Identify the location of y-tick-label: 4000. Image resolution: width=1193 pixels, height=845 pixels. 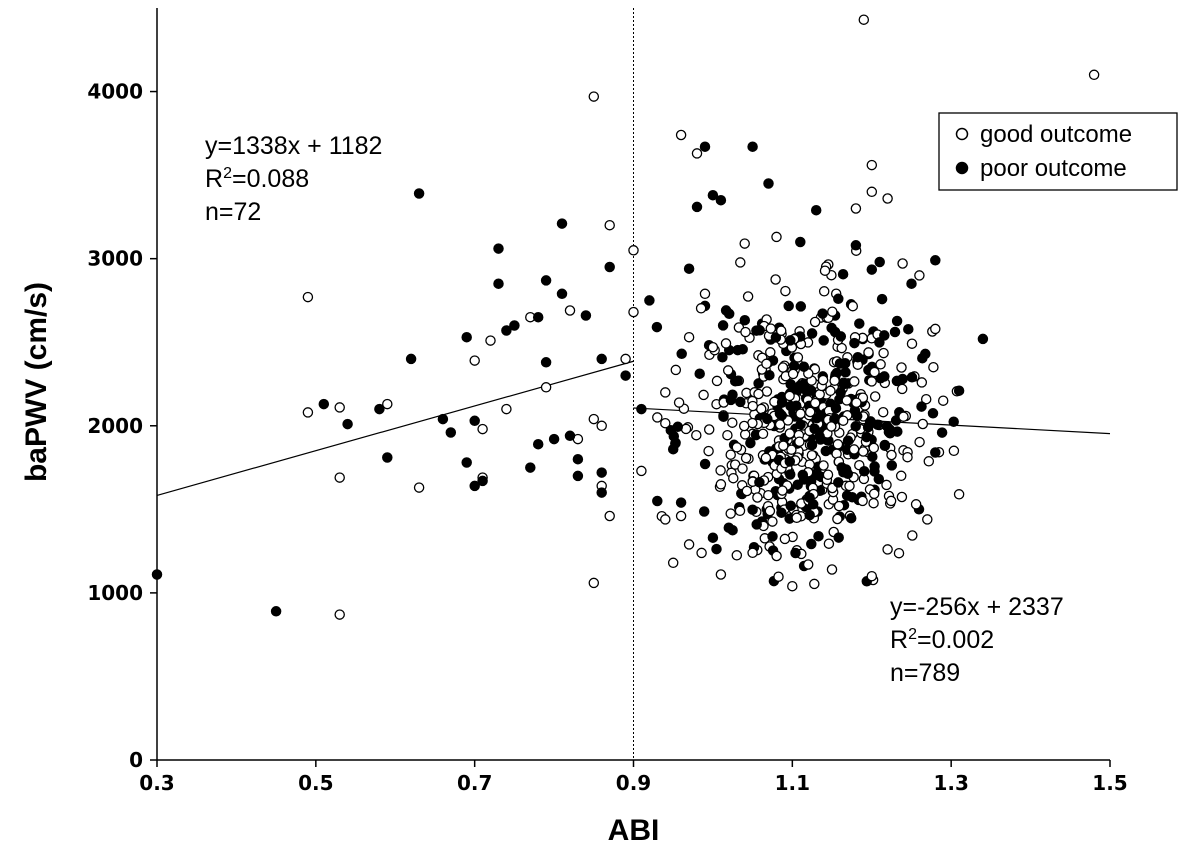
(115, 92).